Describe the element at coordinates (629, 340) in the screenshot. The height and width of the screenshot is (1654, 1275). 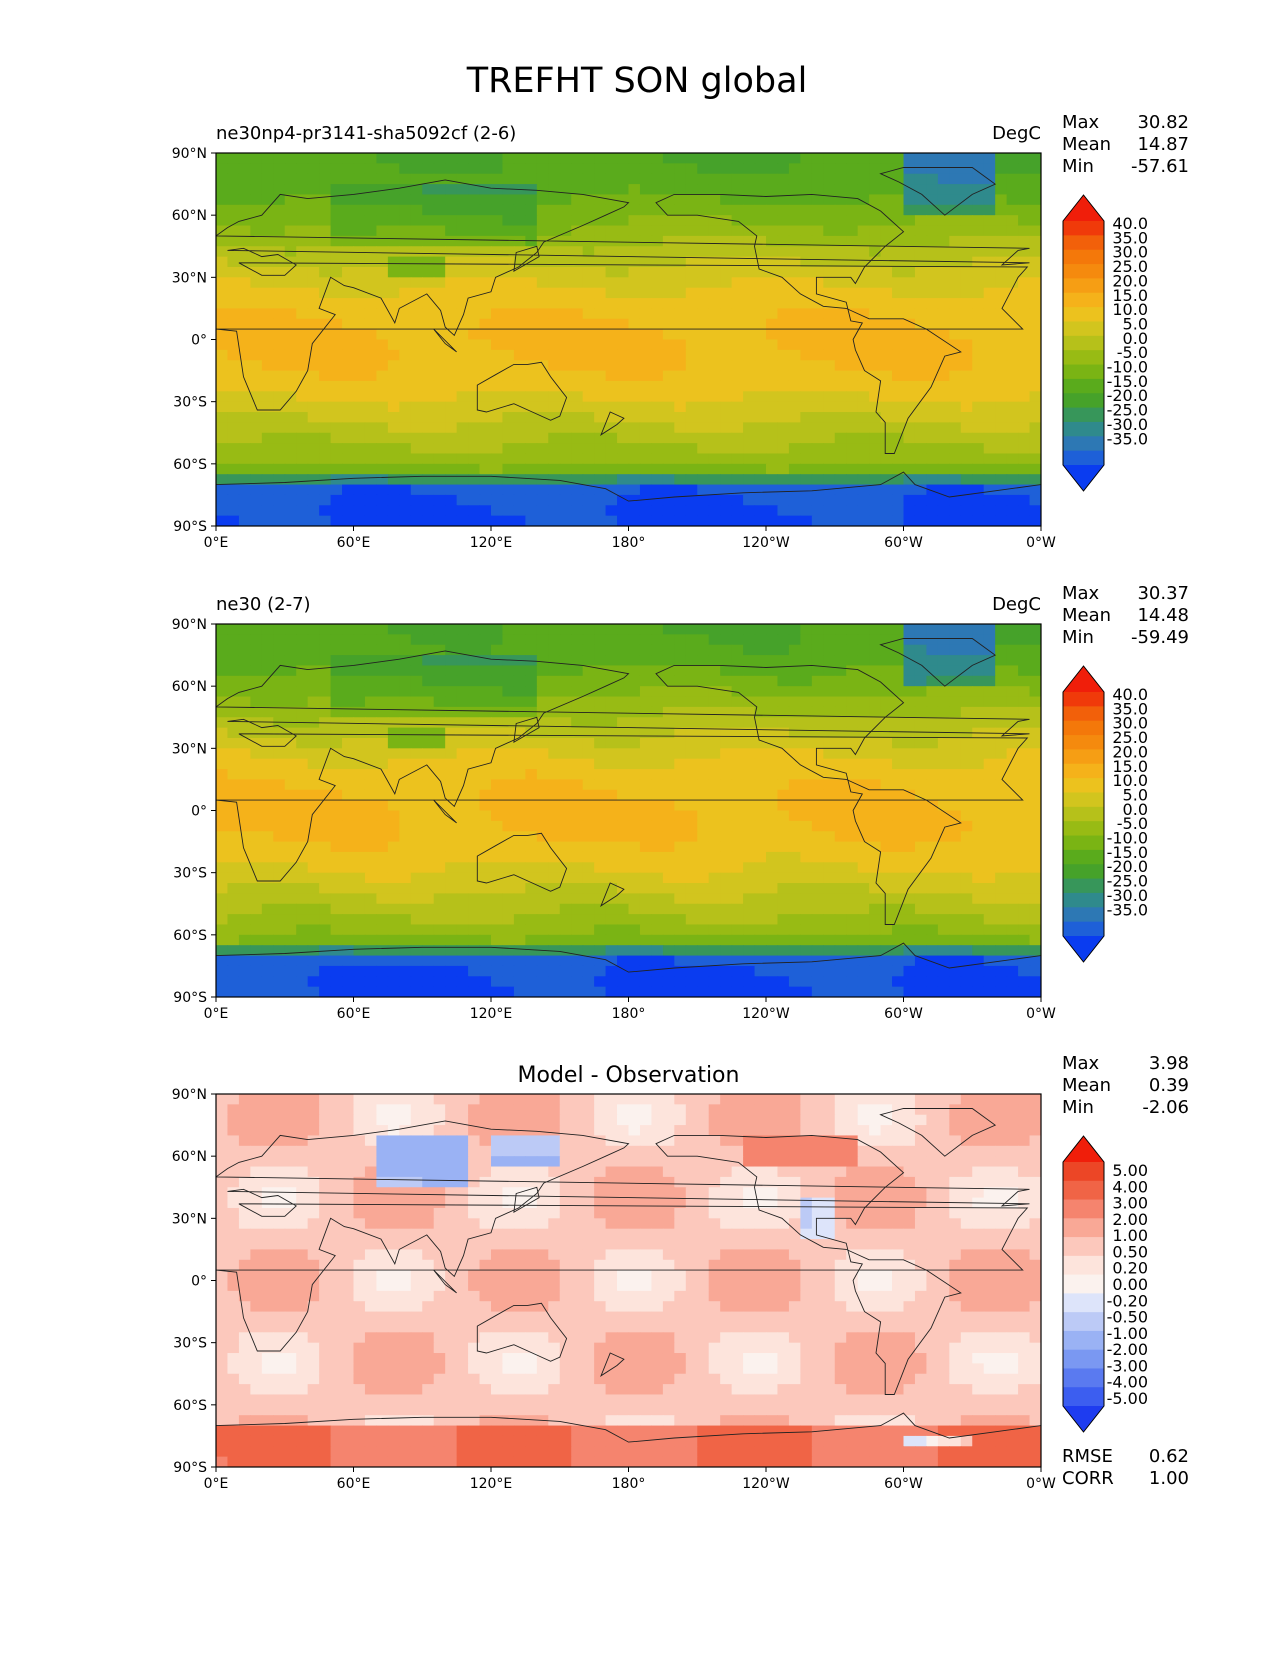
I see `field-test` at that location.